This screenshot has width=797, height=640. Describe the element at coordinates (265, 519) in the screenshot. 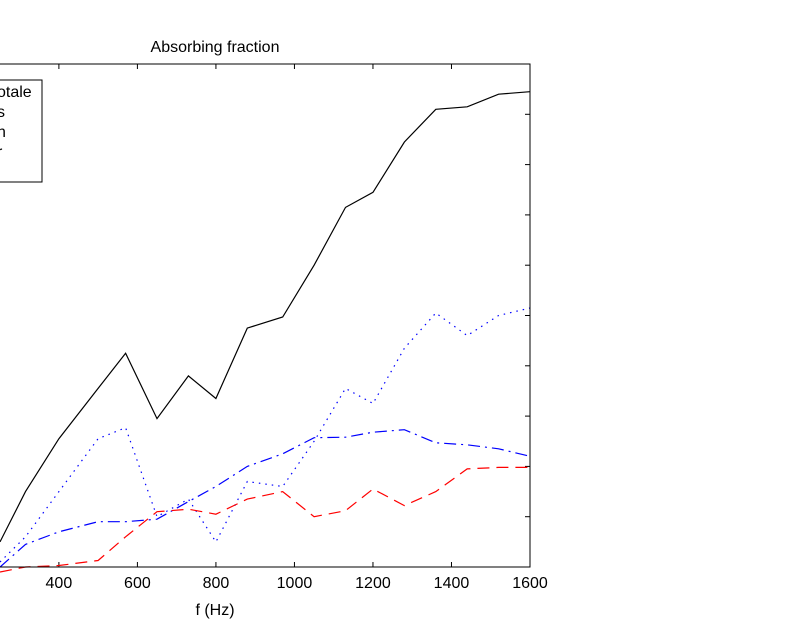

I see `series-line-r` at that location.